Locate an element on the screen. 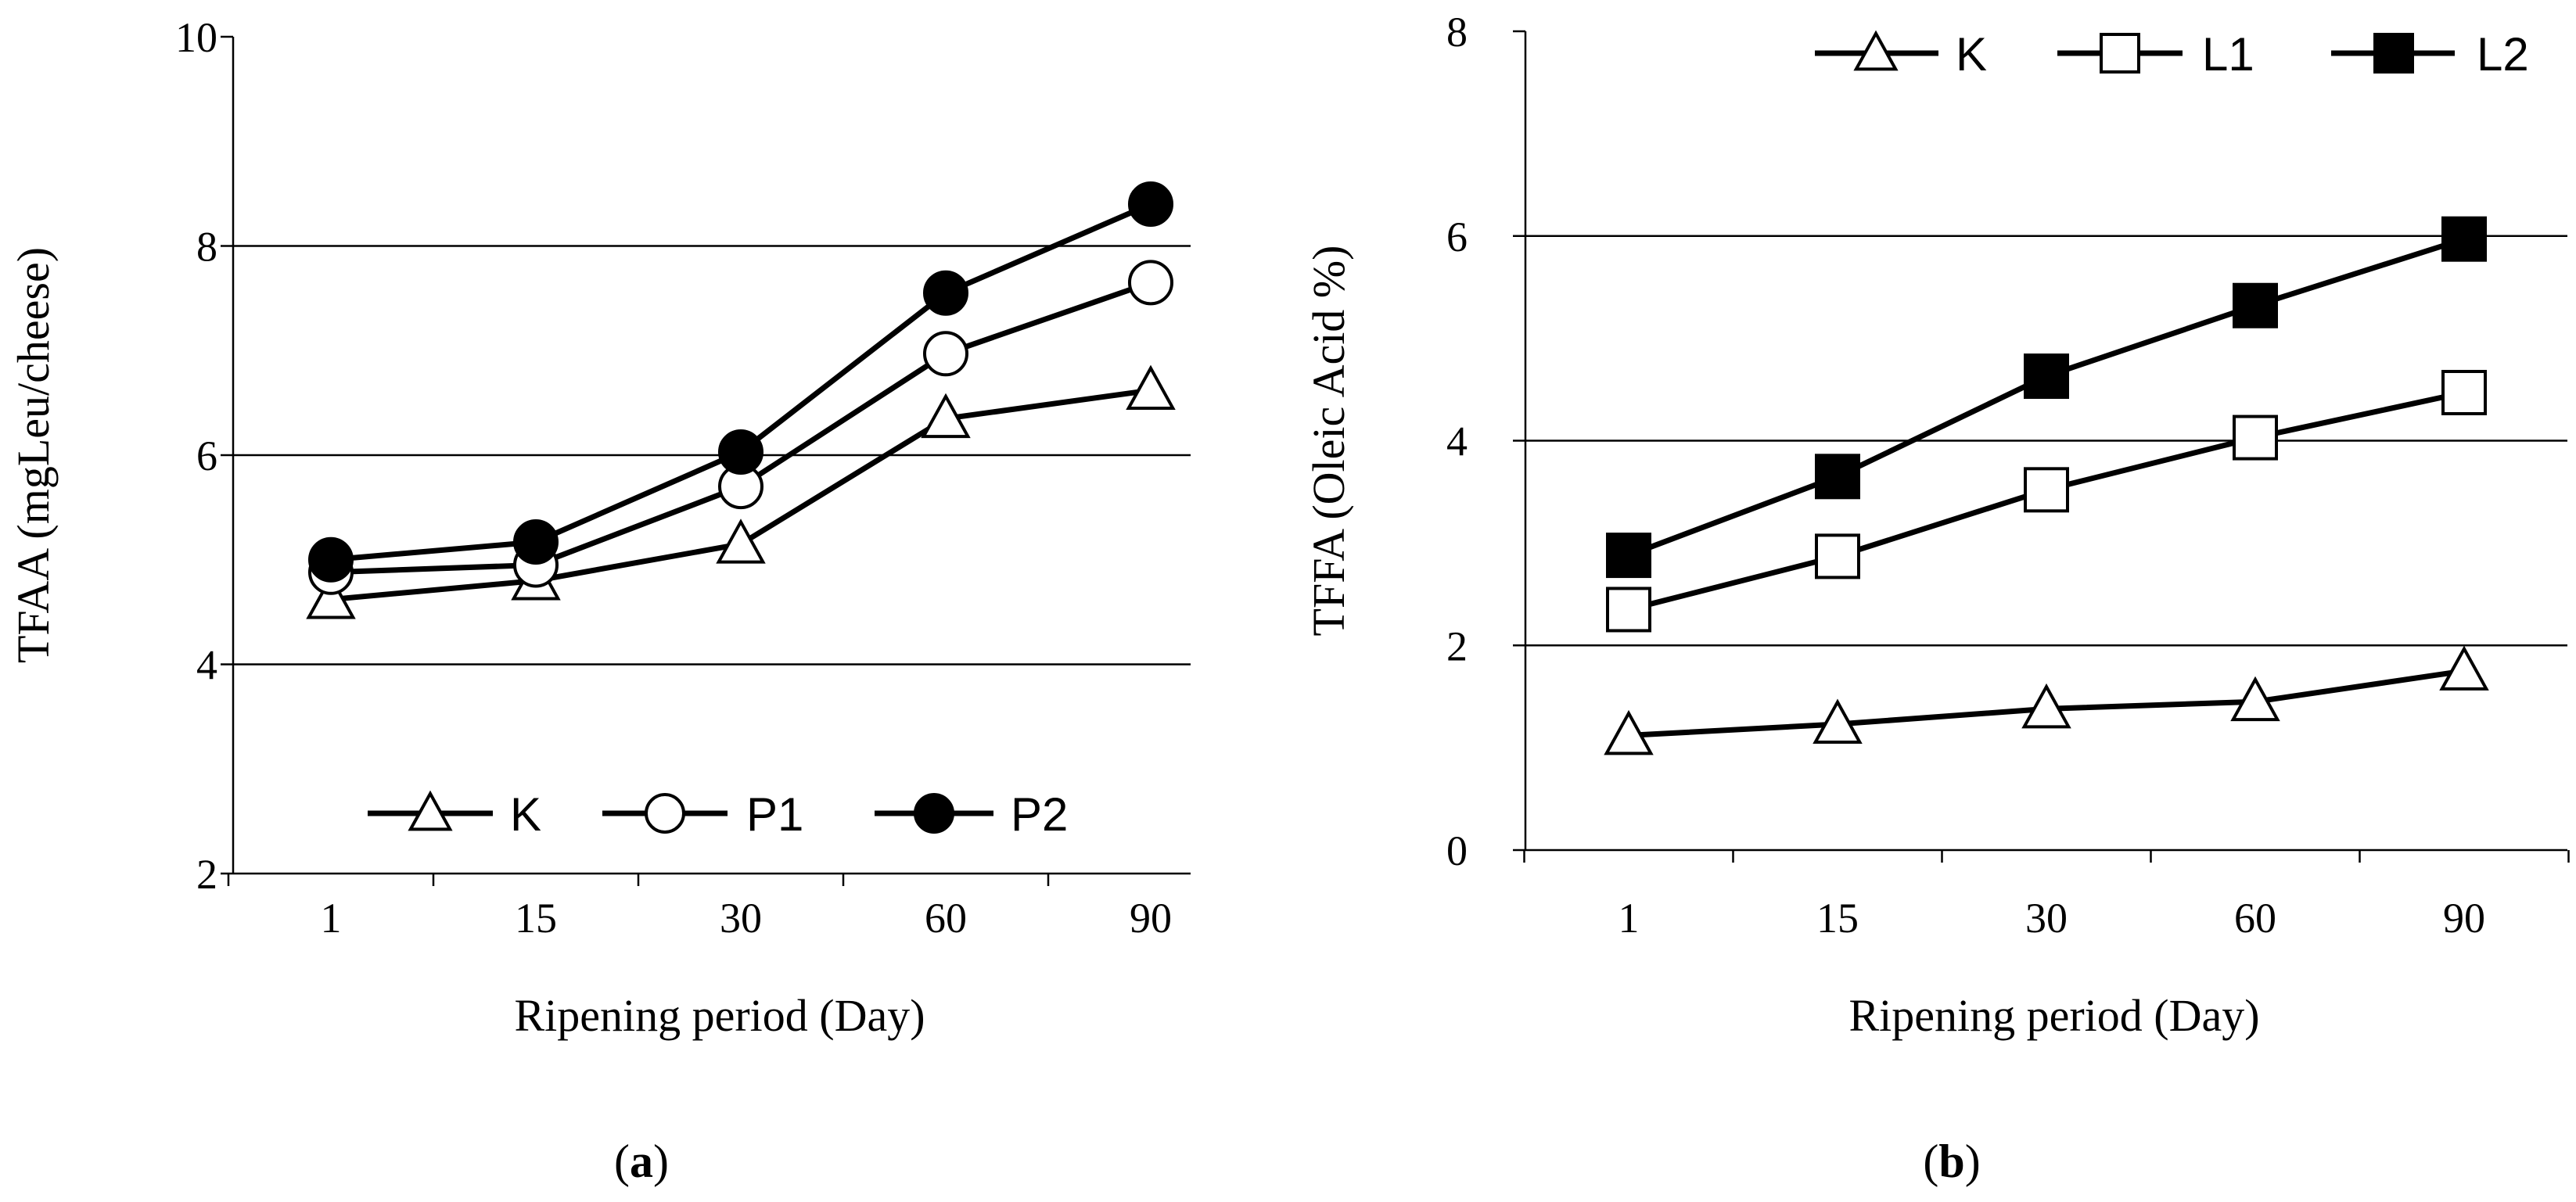 The width and height of the screenshot is (2576, 1202). legend-marker-l2 is located at coordinates (2394, 53).